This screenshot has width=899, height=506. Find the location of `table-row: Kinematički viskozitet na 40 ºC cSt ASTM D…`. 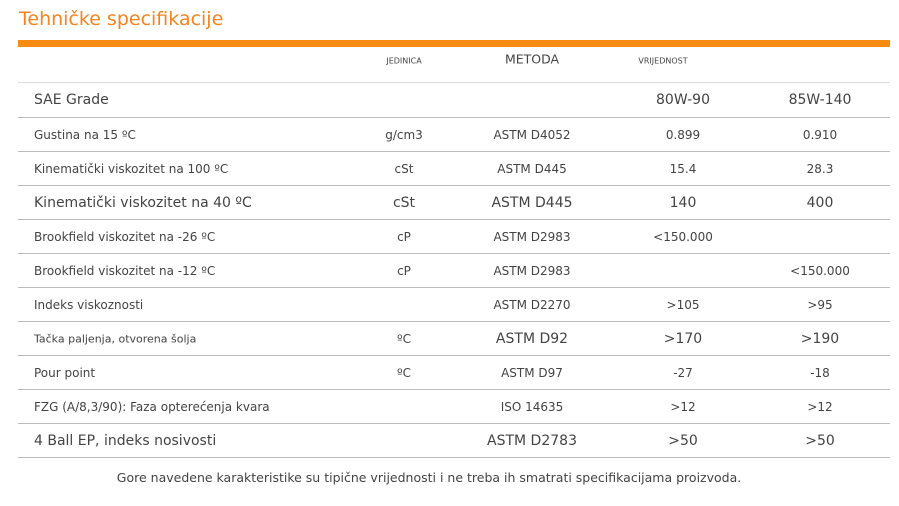

table-row: Kinematički viskozitet na 40 ºC cSt ASTM D… is located at coordinates (454, 203).